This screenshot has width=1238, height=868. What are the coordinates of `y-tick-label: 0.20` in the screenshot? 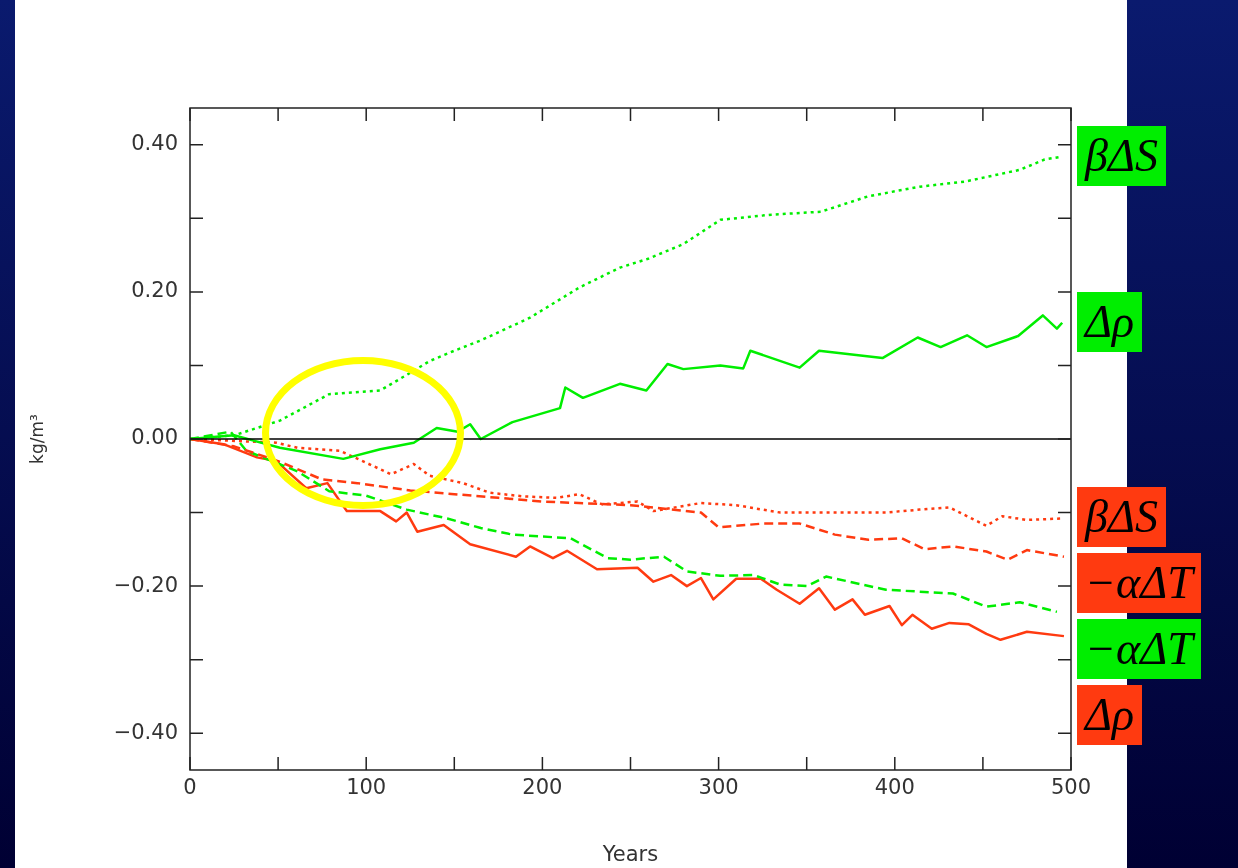 It's located at (154, 290).